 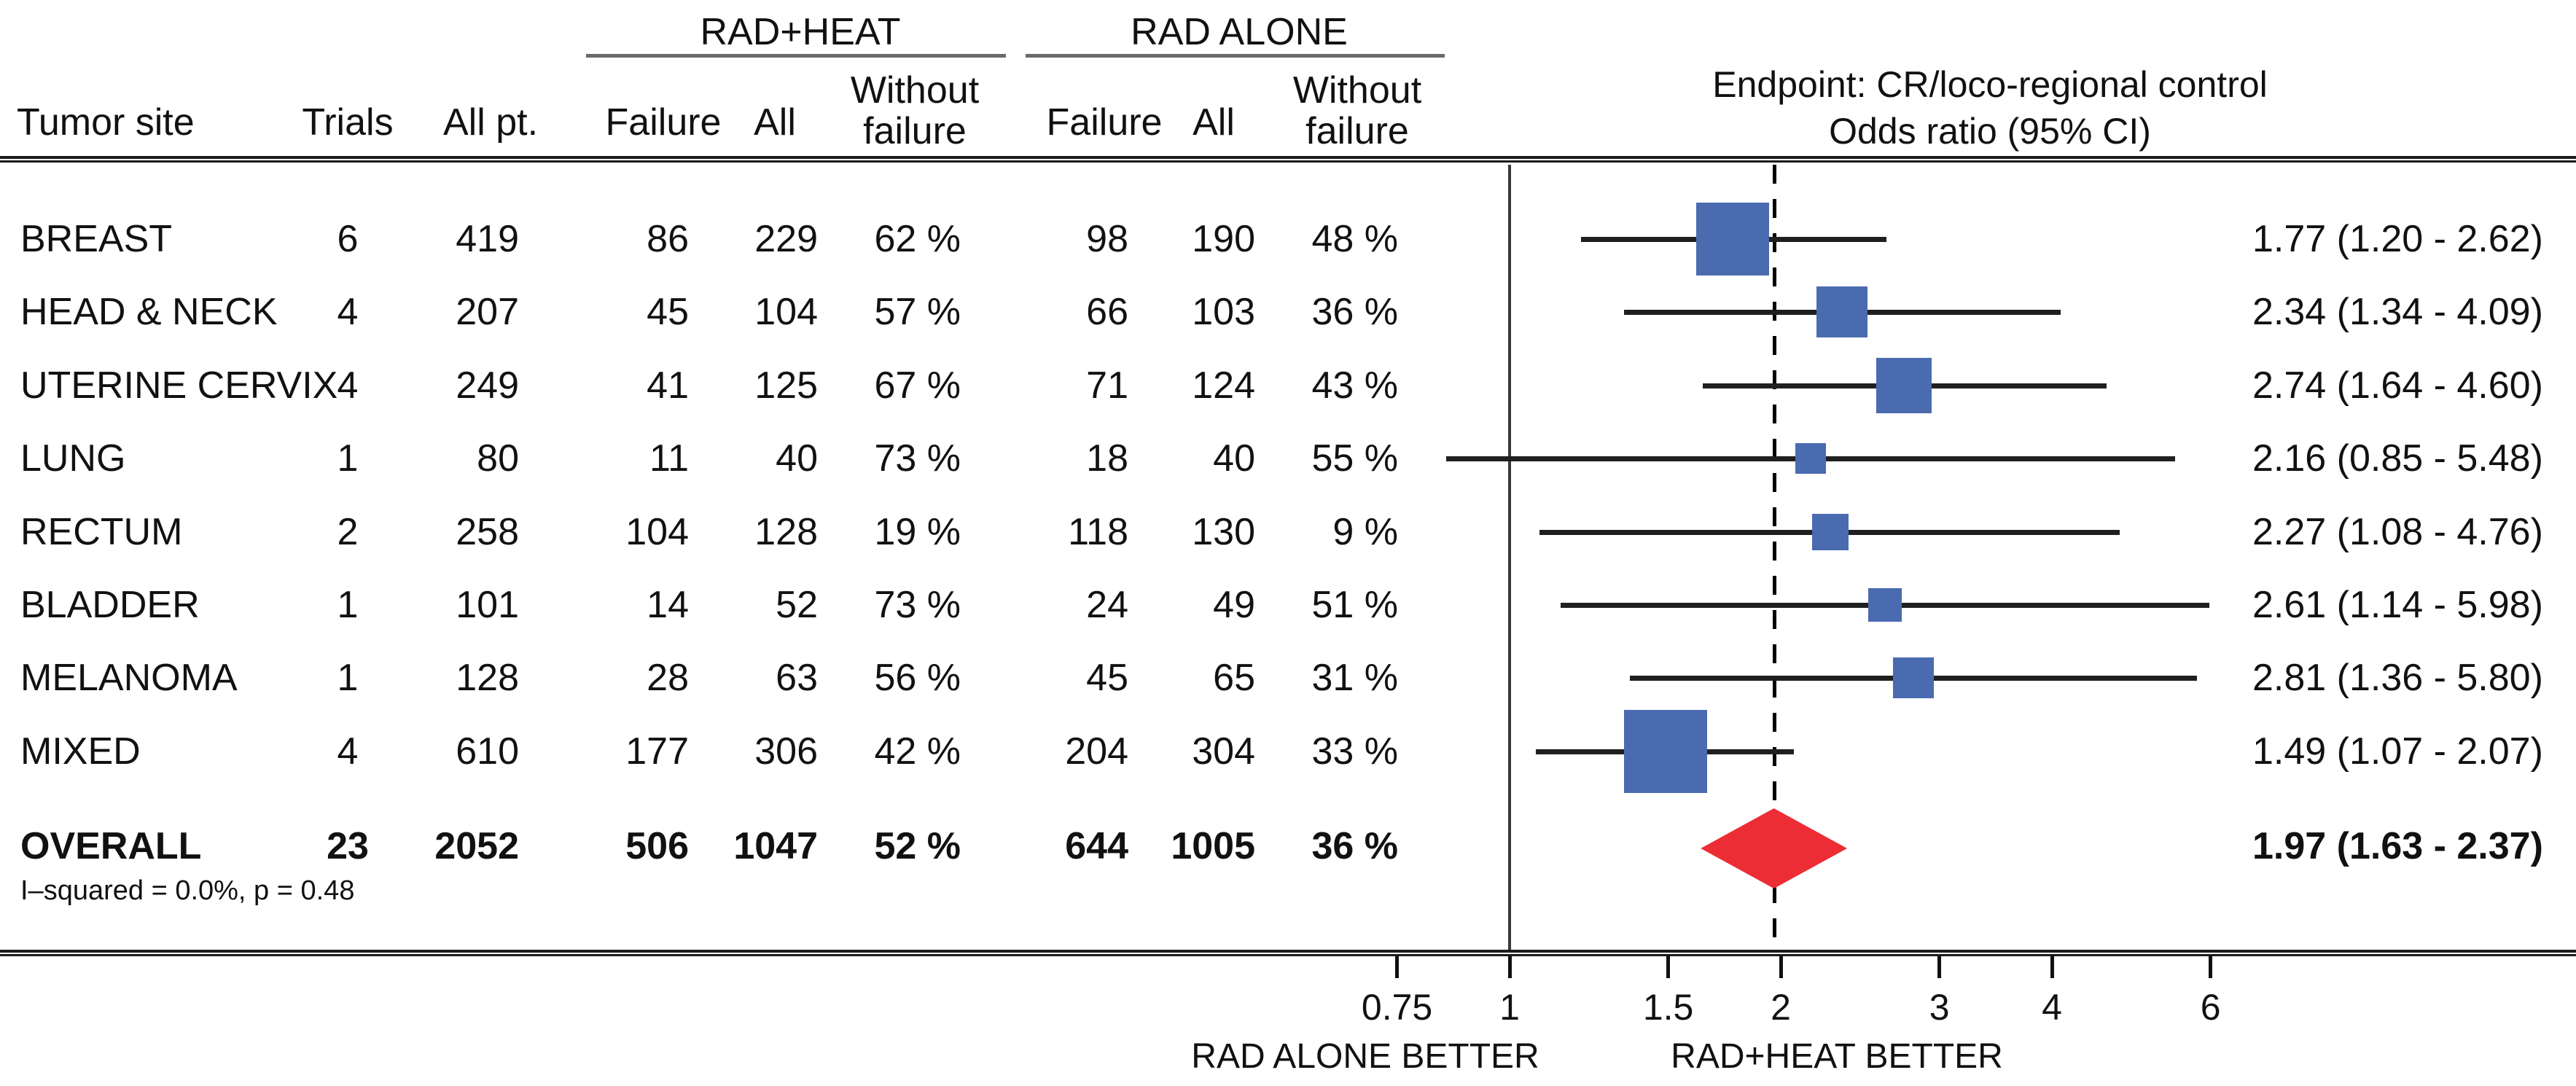 What do you see at coordinates (668, 385) in the screenshot?
I see `row-heat-failure: 41` at bounding box center [668, 385].